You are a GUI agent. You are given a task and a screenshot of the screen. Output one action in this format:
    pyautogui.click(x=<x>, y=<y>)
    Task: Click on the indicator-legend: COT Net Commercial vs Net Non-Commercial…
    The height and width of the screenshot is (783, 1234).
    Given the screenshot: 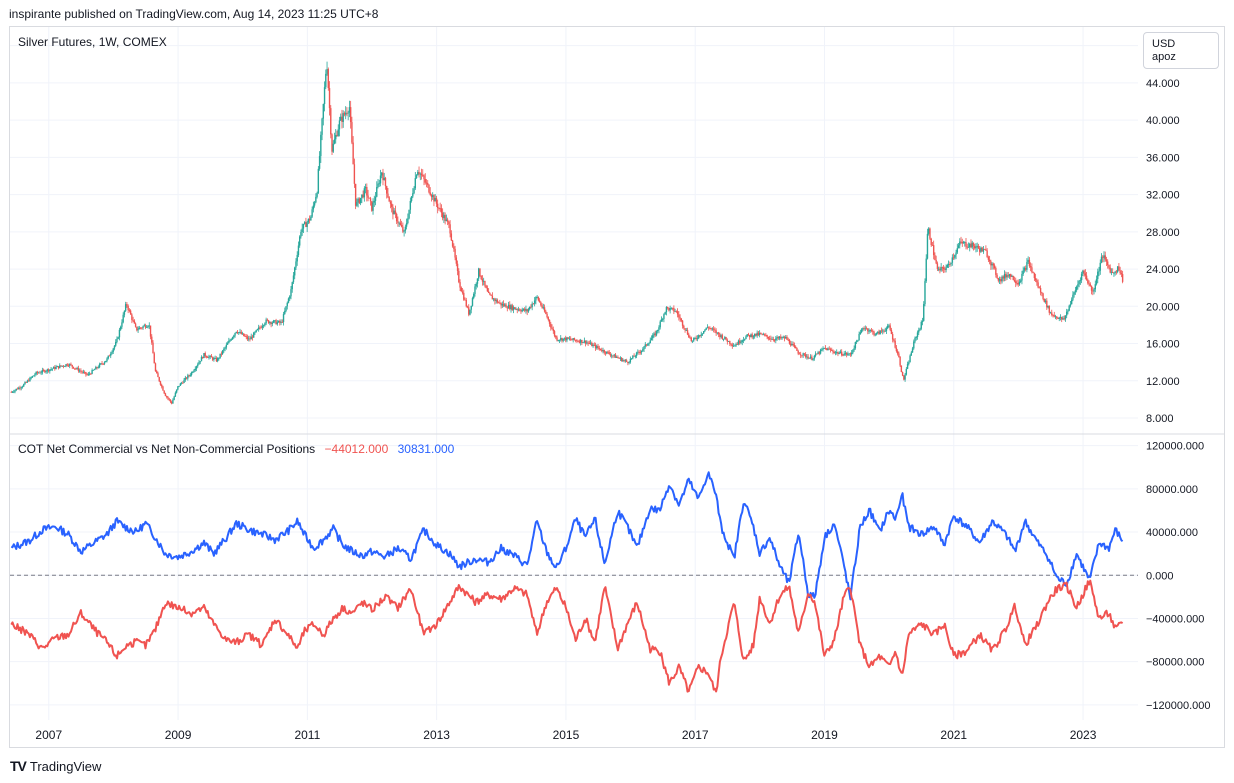 What is the action you would take?
    pyautogui.click(x=236, y=449)
    